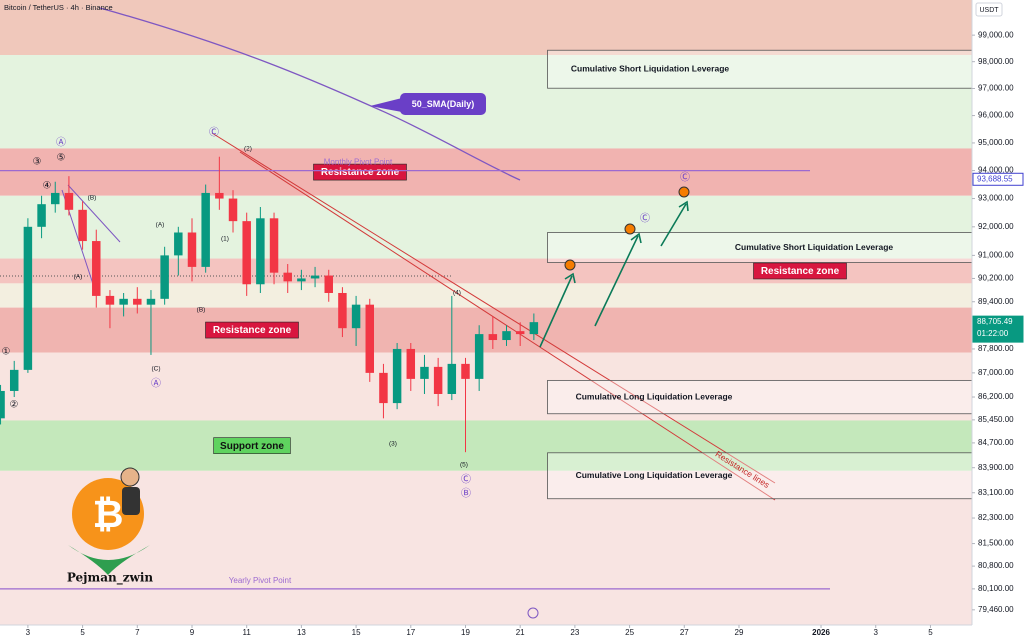 Image resolution: width=1024 pixels, height=640 pixels. I want to click on time-axis, so click(486, 632).